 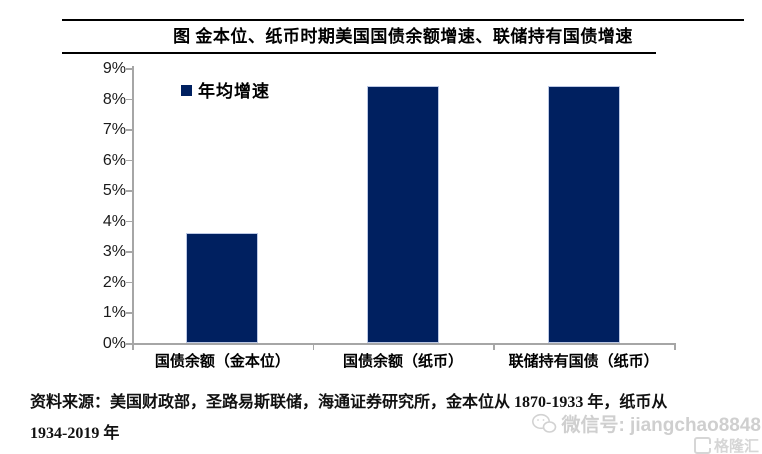 I want to click on chart-title: 图 金本位、纸币时期美国国债余额增速、联储持有国债增速, so click(x=403, y=36).